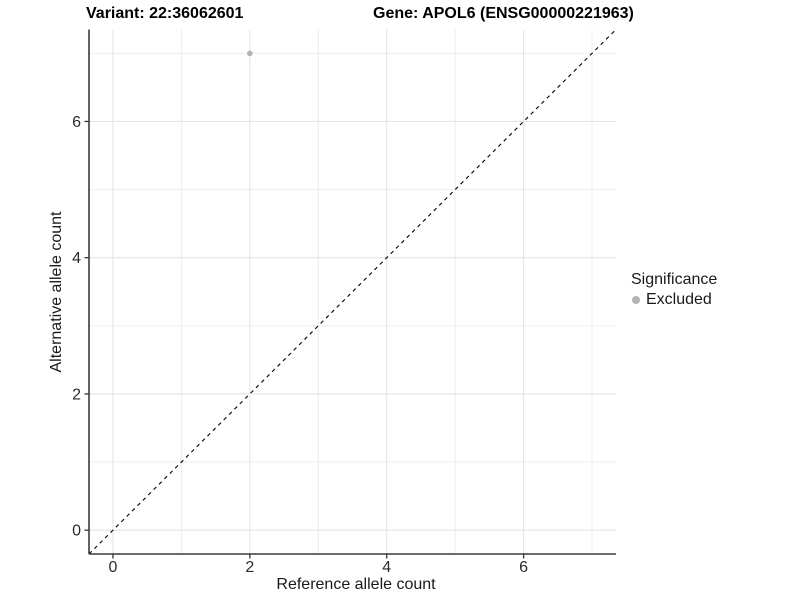 This screenshot has width=800, height=600. Describe the element at coordinates (165, 13) in the screenshot. I see `plot-title-variant: Variant: 22:36062601` at that location.